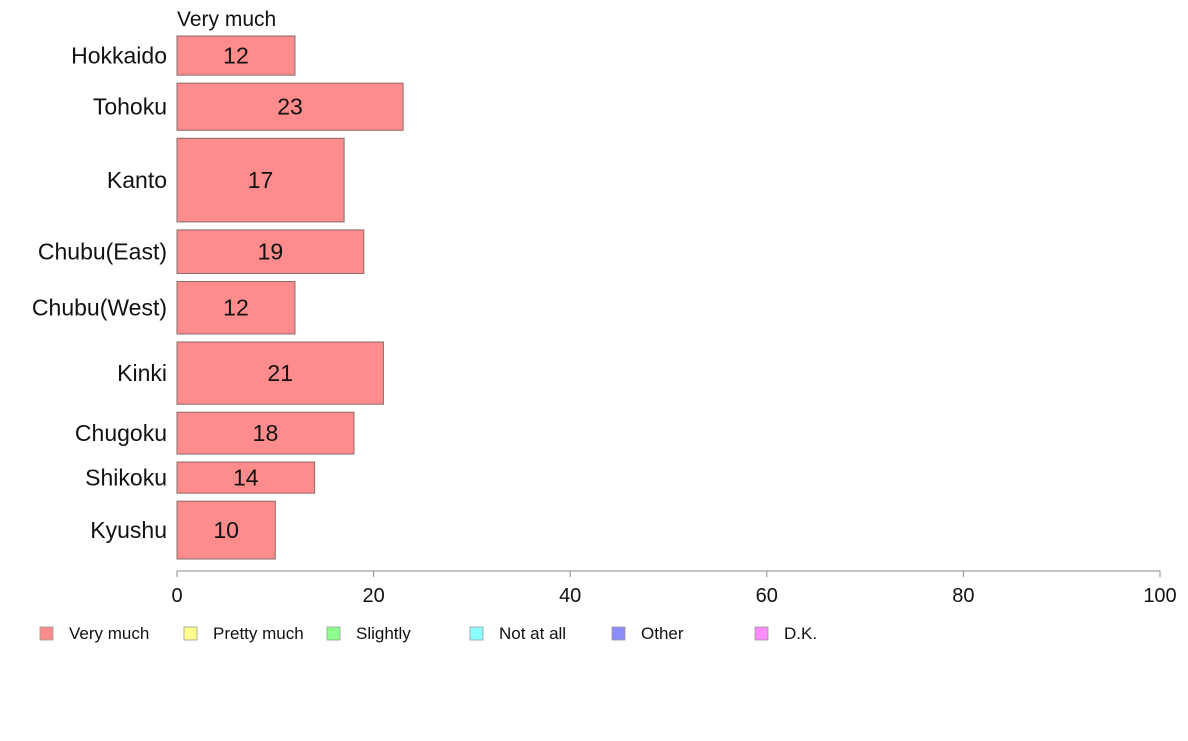  I want to click on legend-label-slightly: Slightly, so click(383, 633).